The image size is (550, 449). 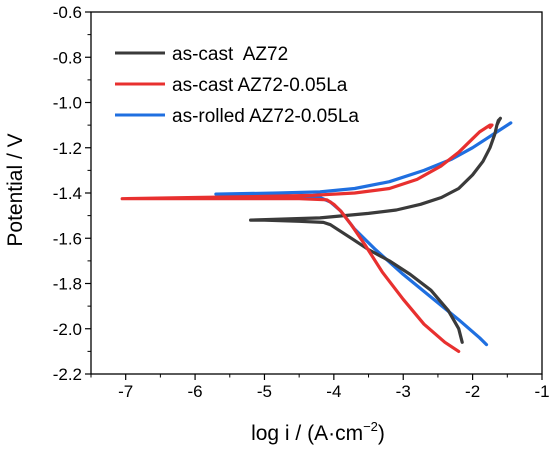 I want to click on x-axis-title-sup: −2, so click(x=370, y=426).